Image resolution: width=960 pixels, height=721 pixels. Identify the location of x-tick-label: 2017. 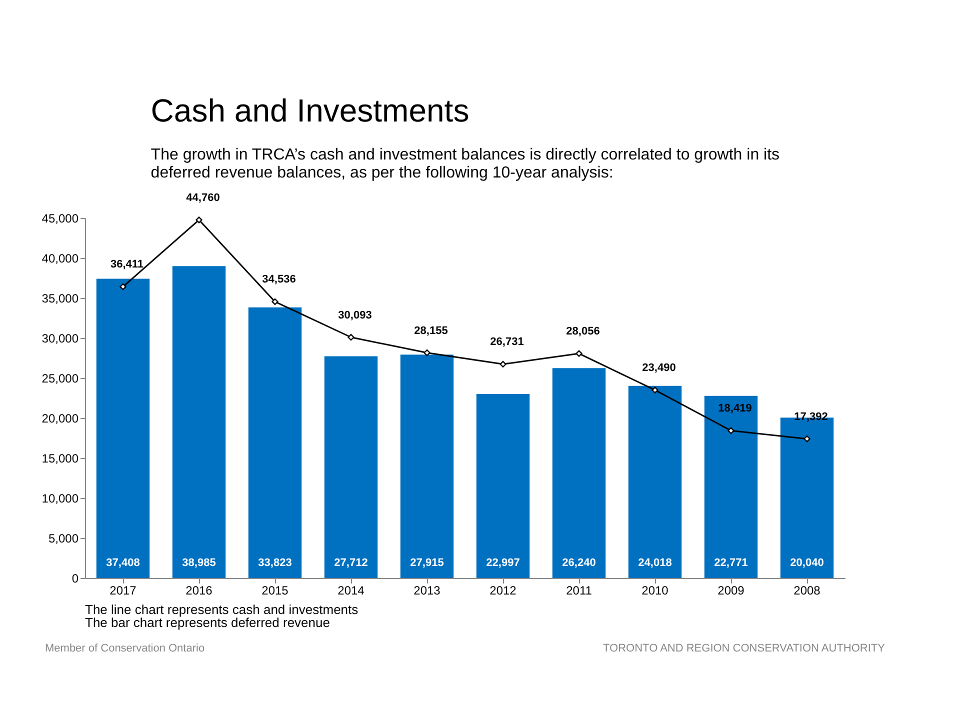
(123, 591).